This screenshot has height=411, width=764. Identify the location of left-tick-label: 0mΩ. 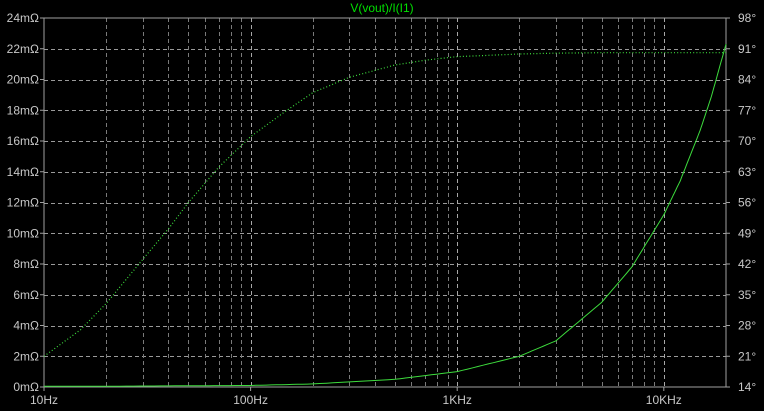
(26, 387).